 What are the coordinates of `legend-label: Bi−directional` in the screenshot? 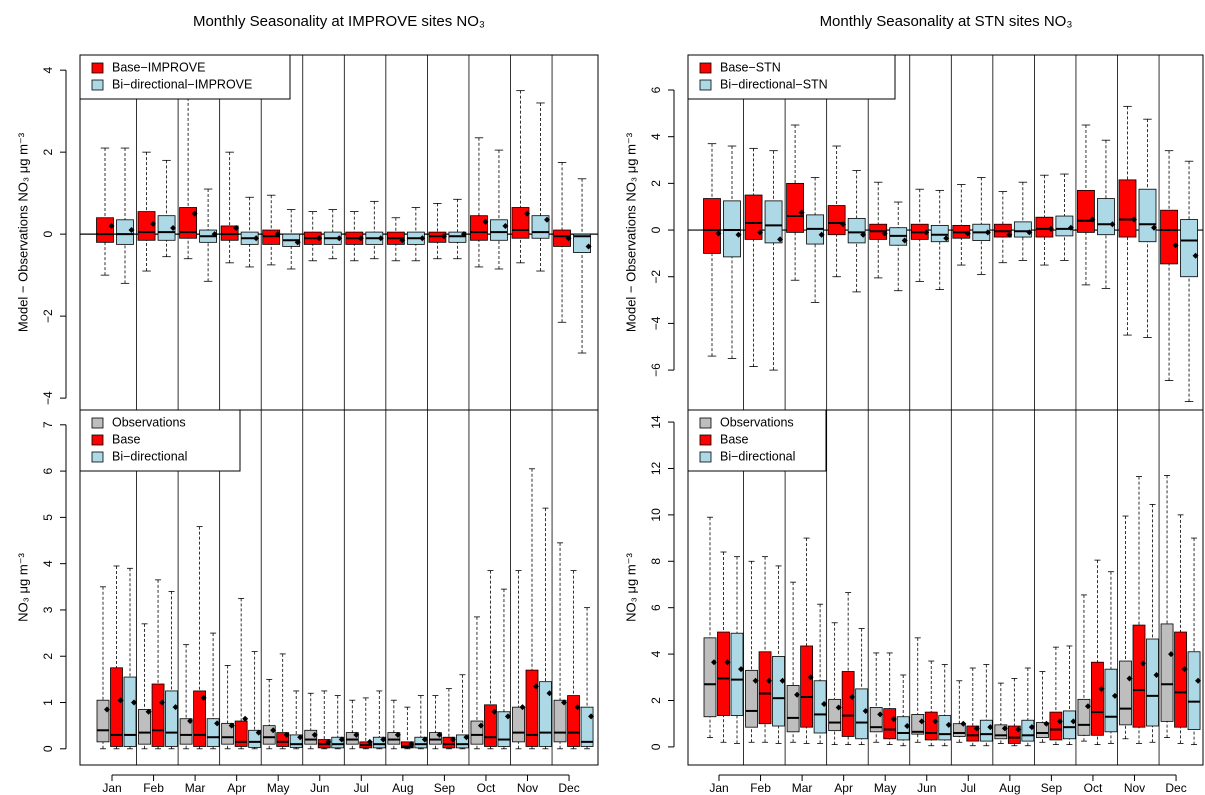 It's located at (757, 456).